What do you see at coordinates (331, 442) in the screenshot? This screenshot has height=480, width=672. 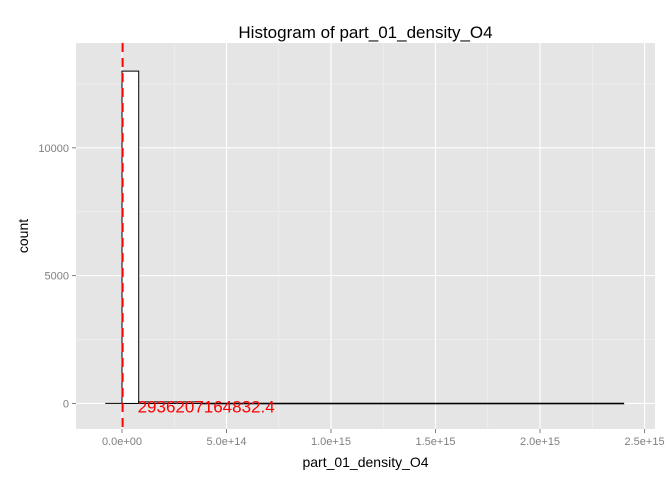 I see `x-tick-label: 1.0e+15` at bounding box center [331, 442].